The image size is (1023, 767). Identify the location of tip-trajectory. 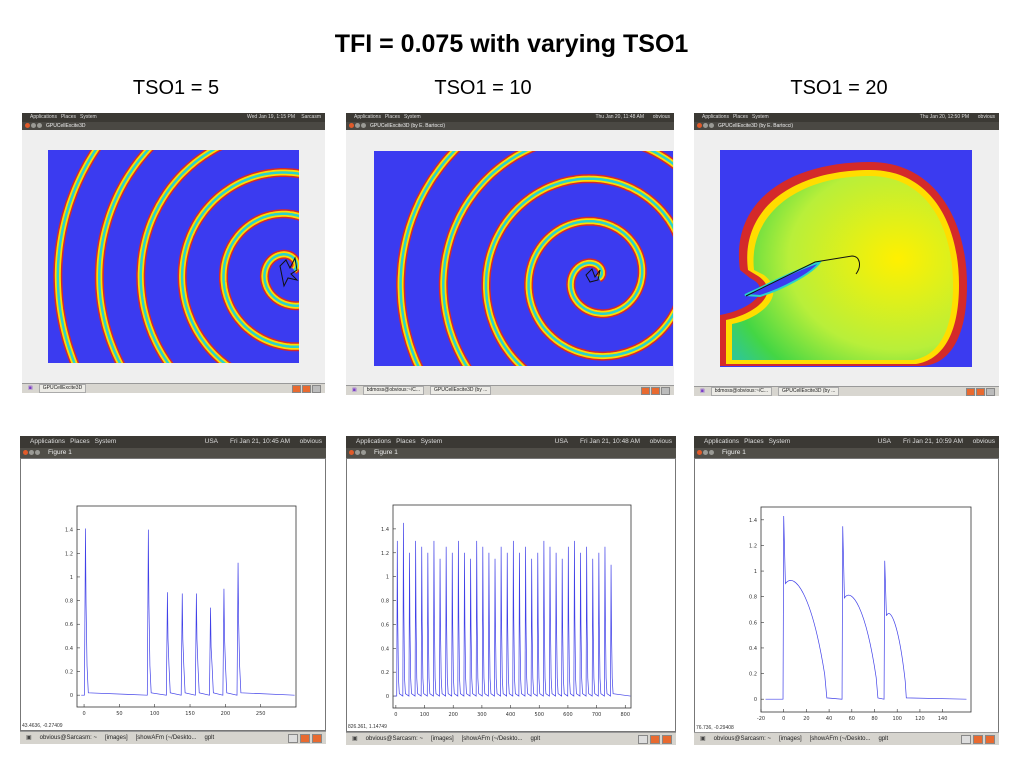
(593, 275).